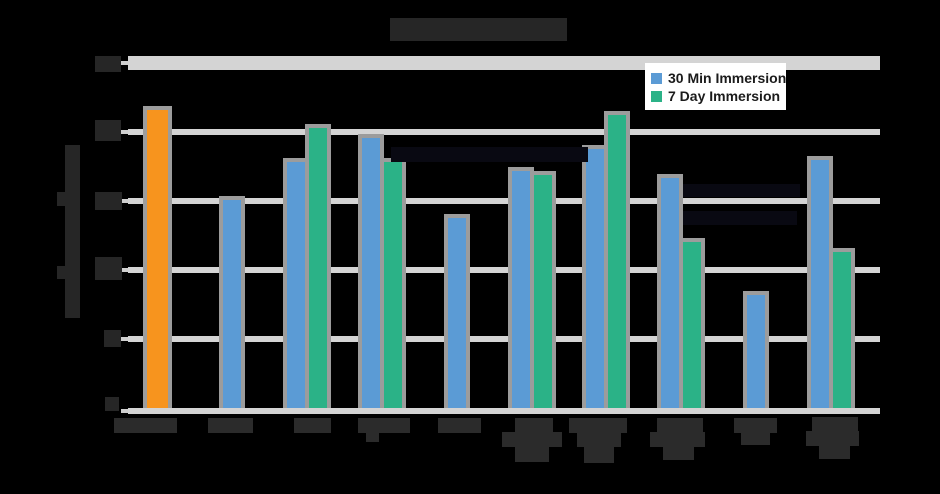  I want to click on legend-label: 30 Min Immersion, so click(727, 78).